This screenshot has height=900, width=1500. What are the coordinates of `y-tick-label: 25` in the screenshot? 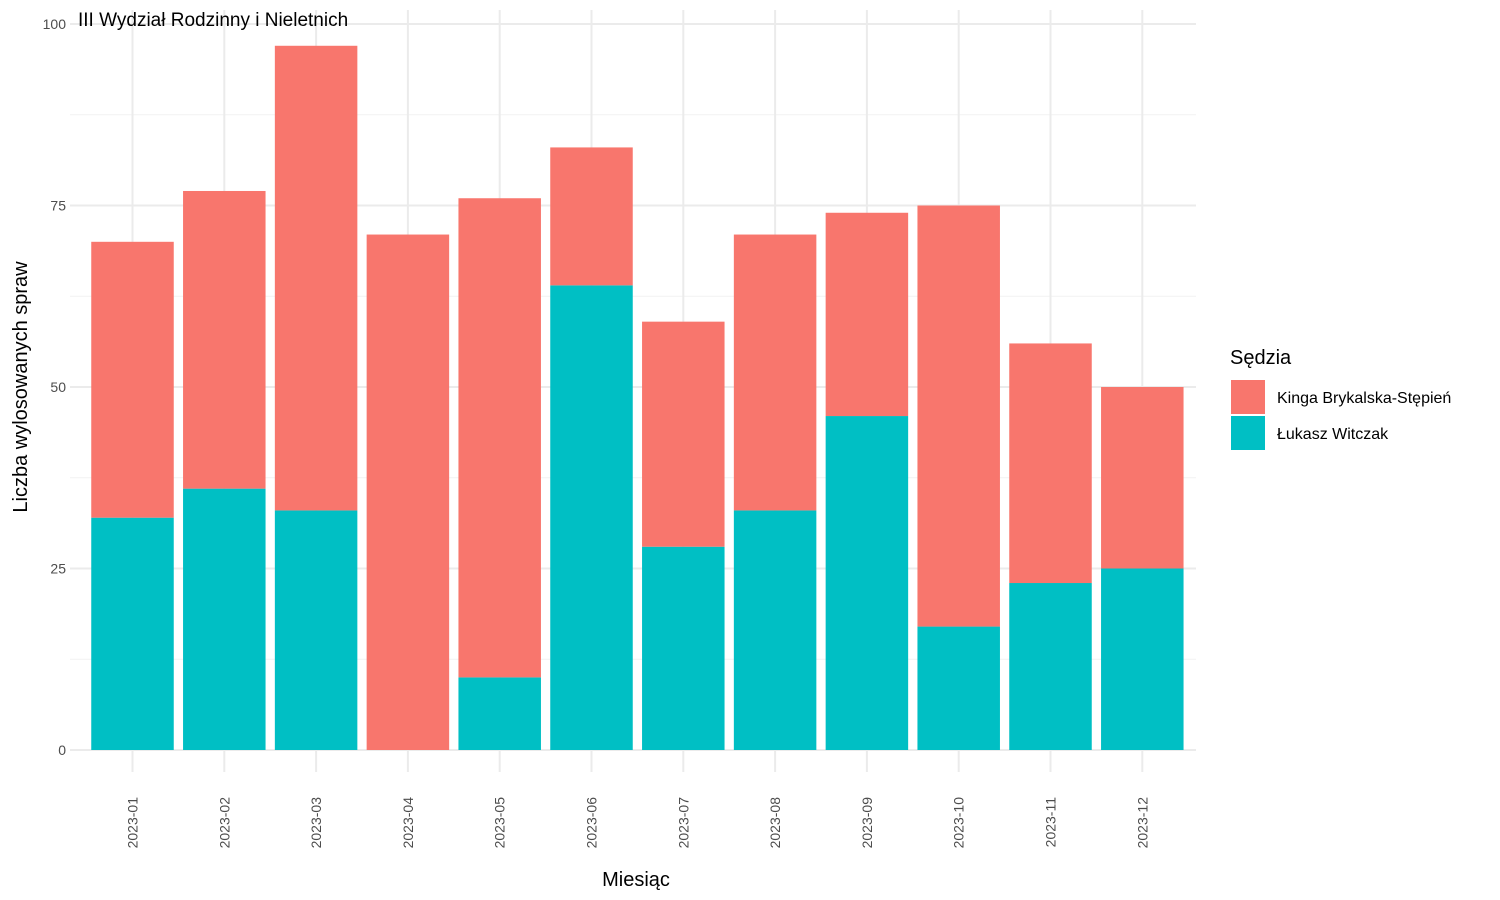 It's located at (58, 569).